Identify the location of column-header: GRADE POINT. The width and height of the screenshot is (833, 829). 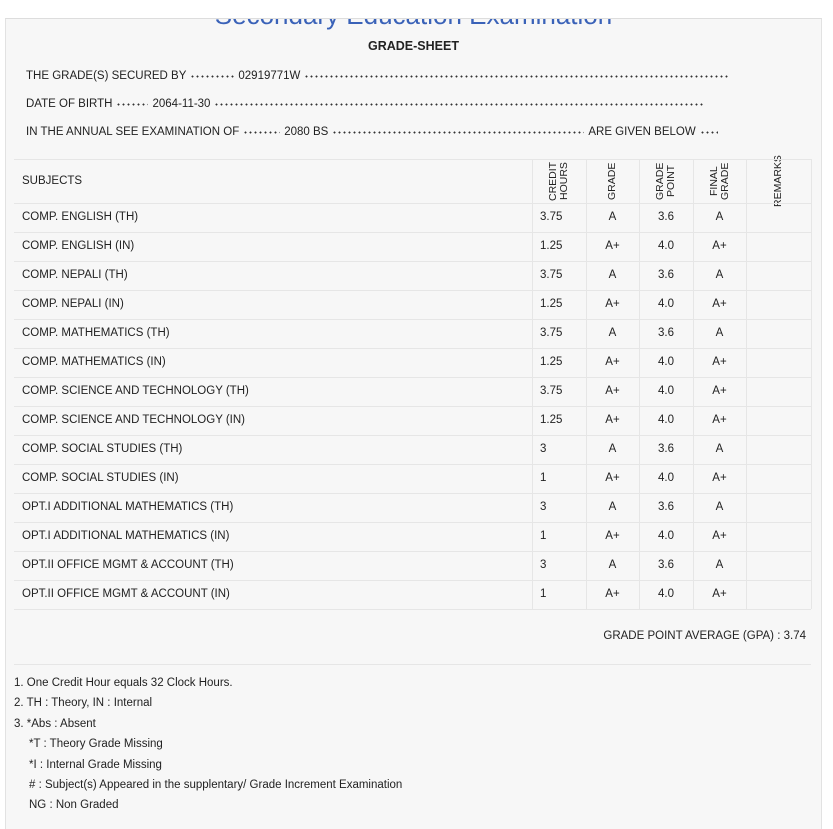
(666, 181).